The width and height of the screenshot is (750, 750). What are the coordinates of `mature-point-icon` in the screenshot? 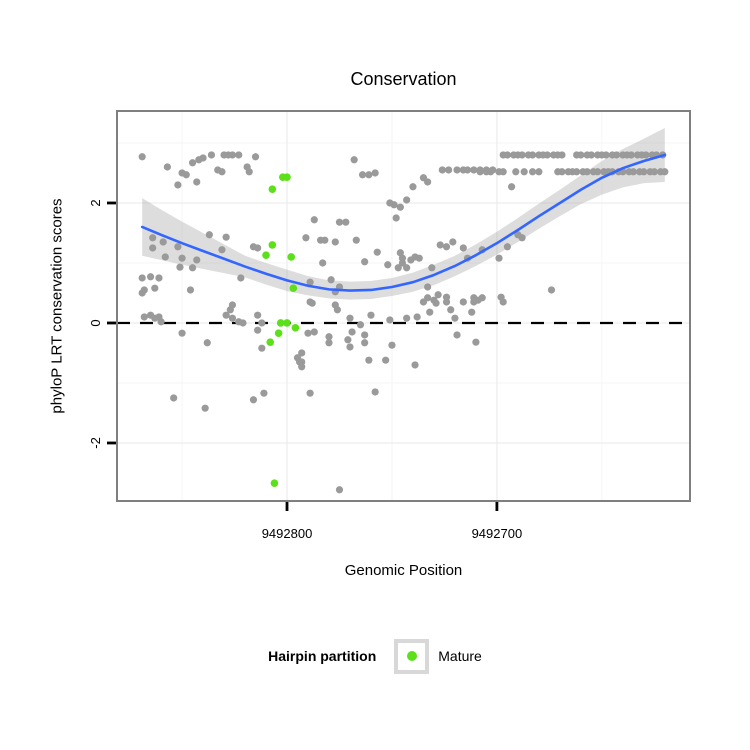 It's located at (411, 656).